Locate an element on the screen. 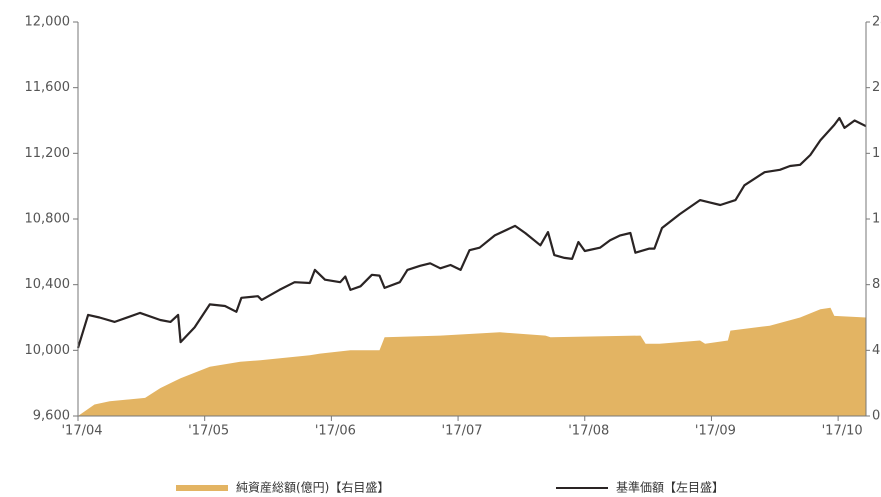 The image size is (881, 497). legend: 純資産総額(億円)【右目盛】 基準価額【左目盛】 is located at coordinates (450, 487).